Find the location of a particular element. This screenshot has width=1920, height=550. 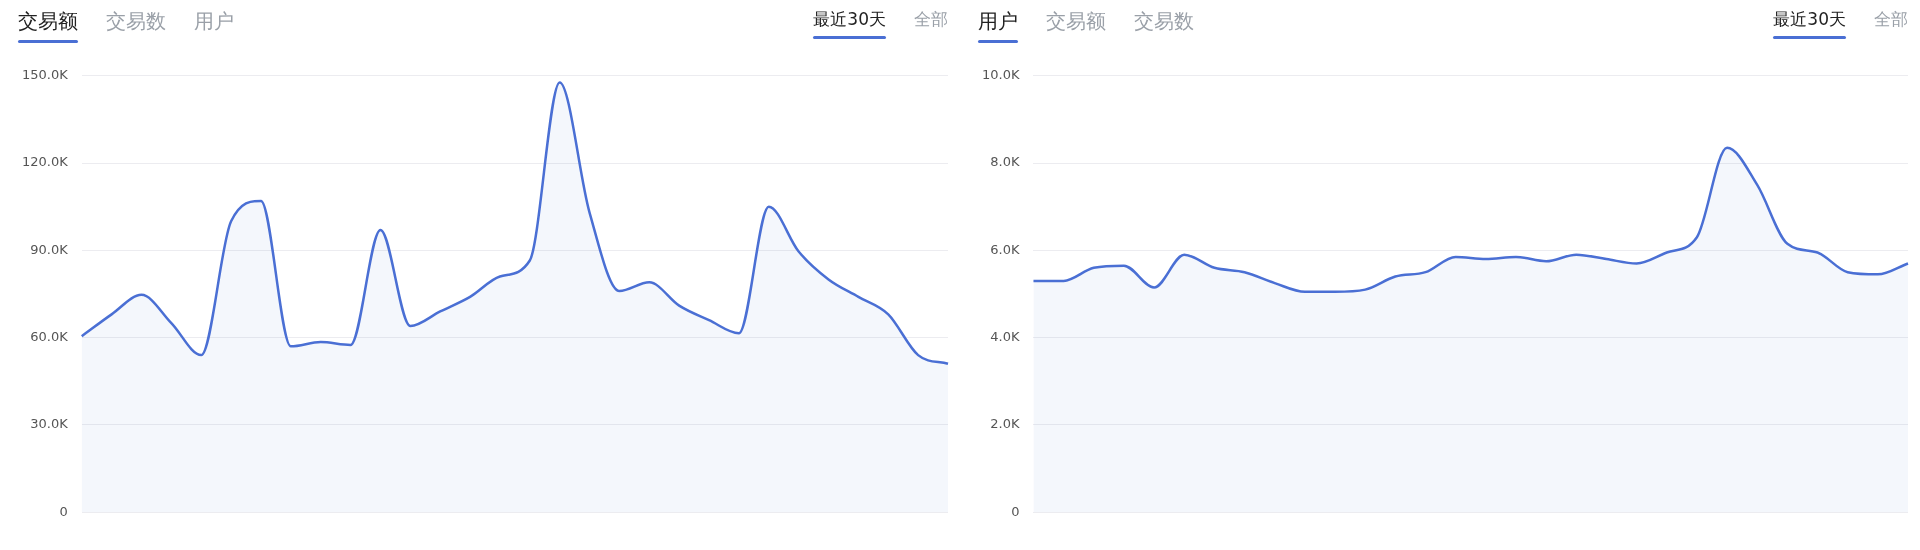

y-tick-label: 120.0K is located at coordinates (45, 162).